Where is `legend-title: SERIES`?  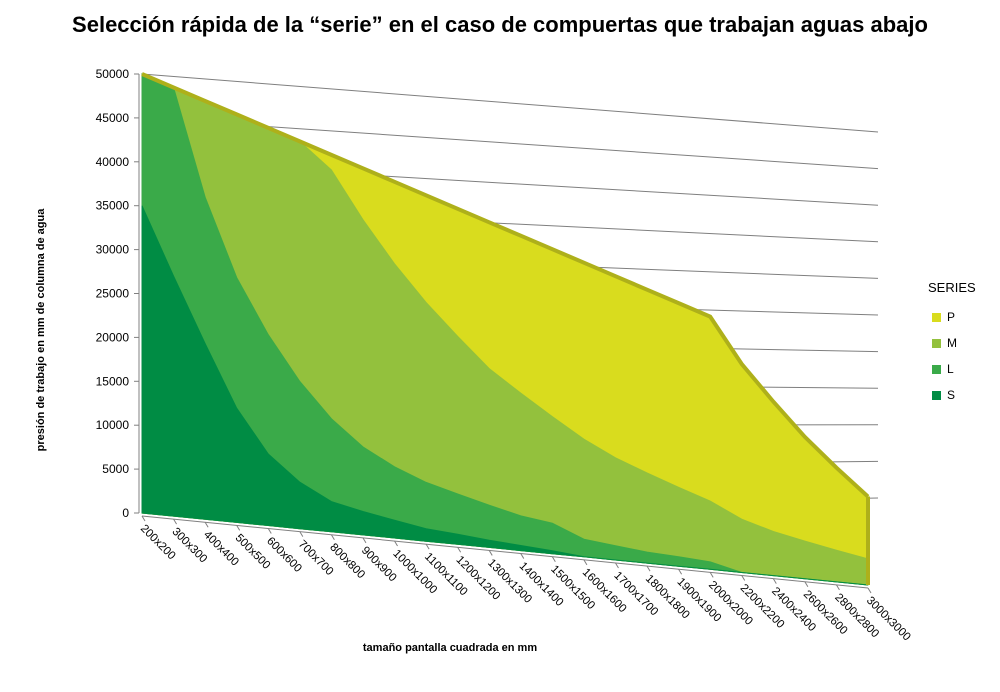
legend-title: SERIES is located at coordinates (952, 287).